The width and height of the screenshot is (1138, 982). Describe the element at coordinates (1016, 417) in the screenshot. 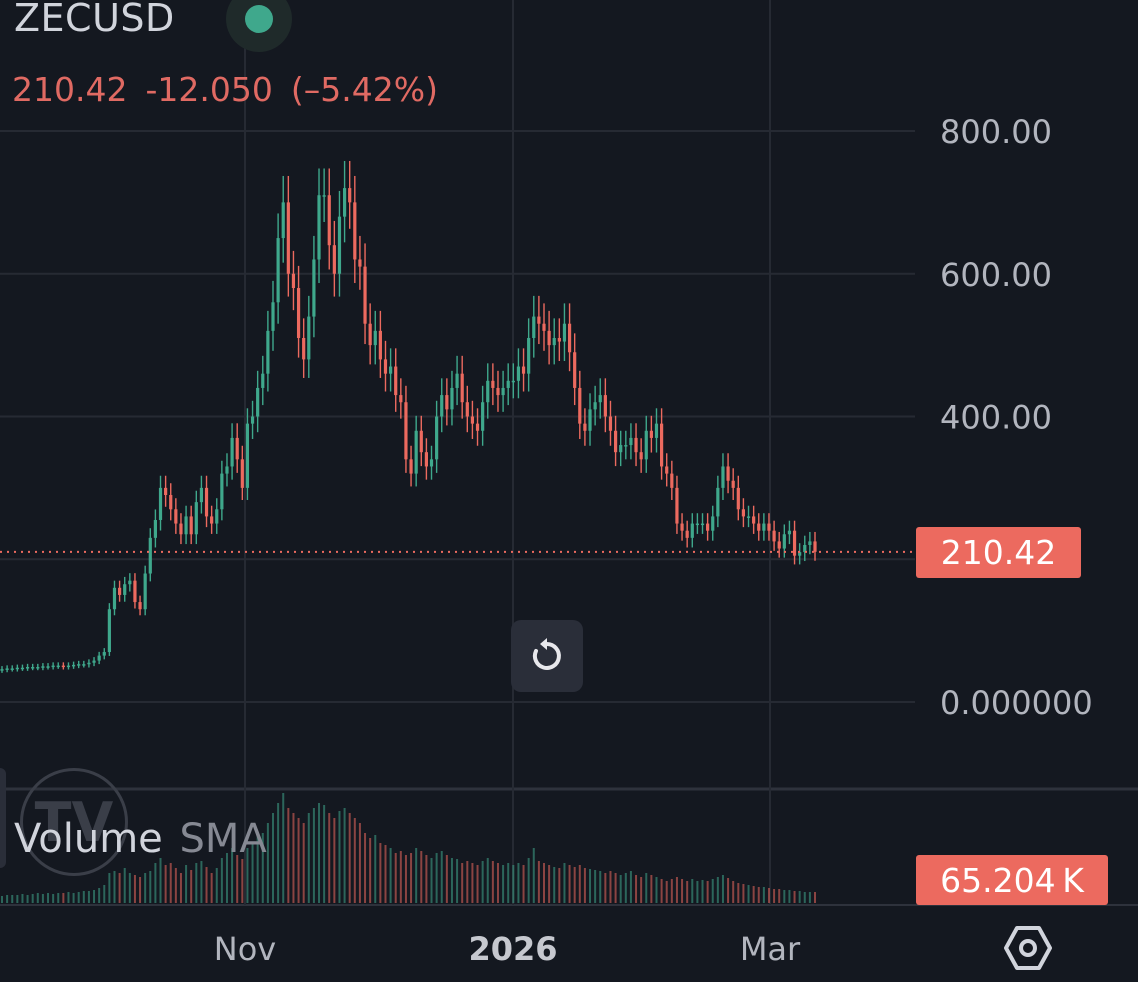

I see `price-axis: 800.00 600.00 400.00 0.000000` at that location.